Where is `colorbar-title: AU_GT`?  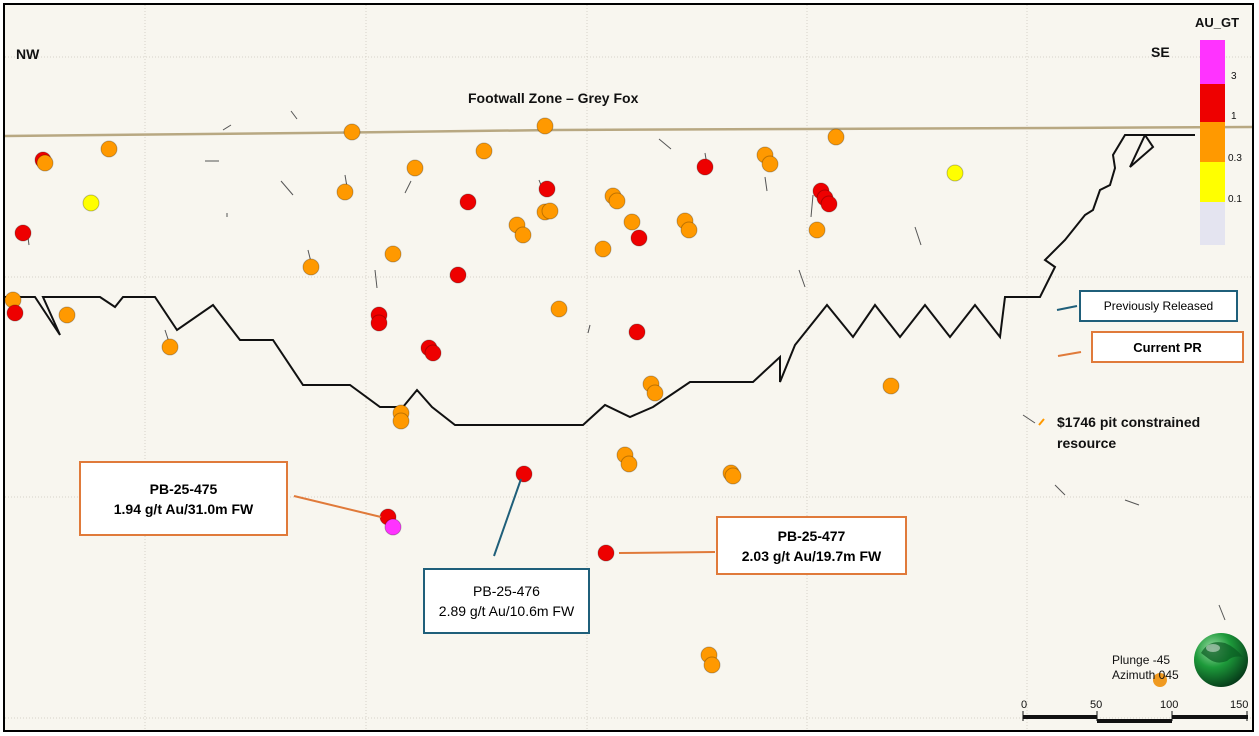 colorbar-title: AU_GT is located at coordinates (1217, 22).